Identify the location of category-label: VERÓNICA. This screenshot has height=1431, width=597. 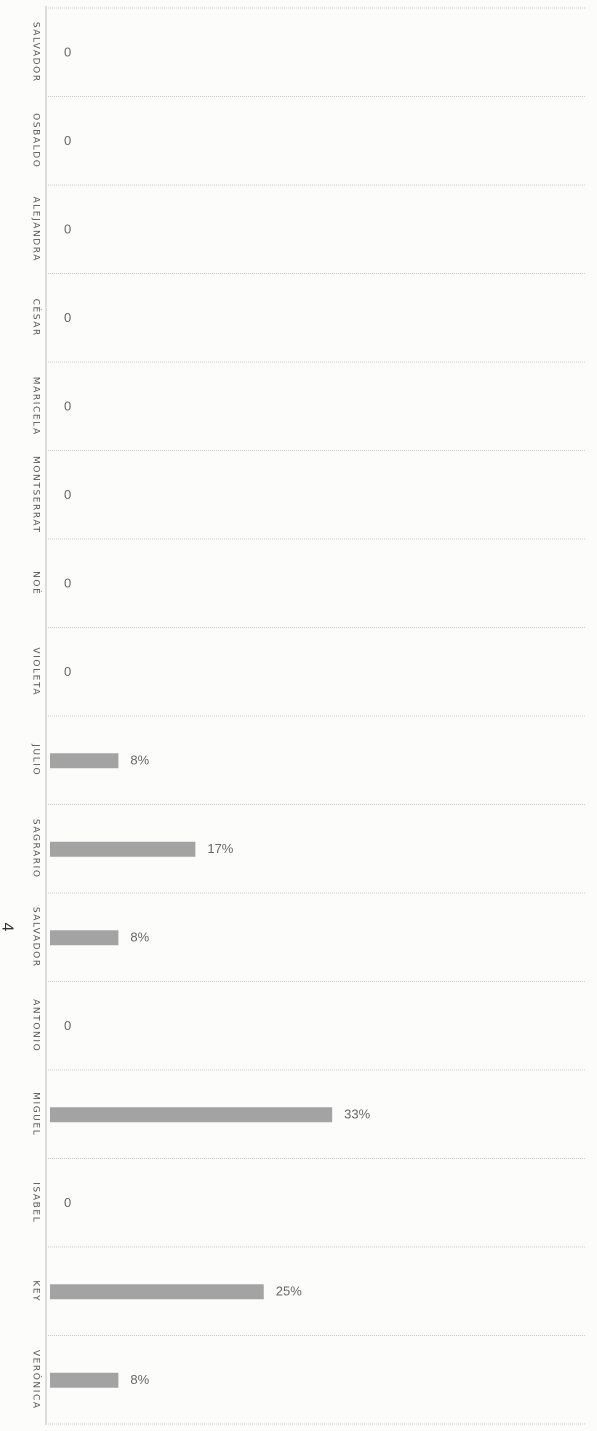
(37, 1380).